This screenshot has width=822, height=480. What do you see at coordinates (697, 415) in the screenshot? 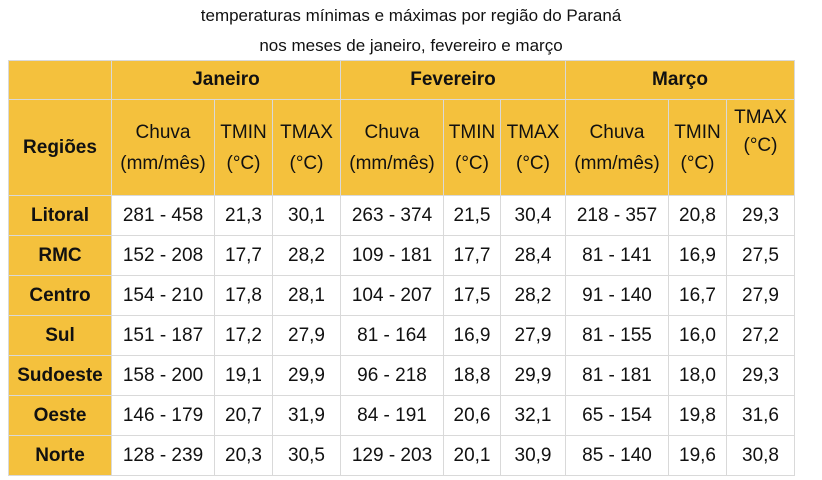
I see `value-cell: 19,8` at bounding box center [697, 415].